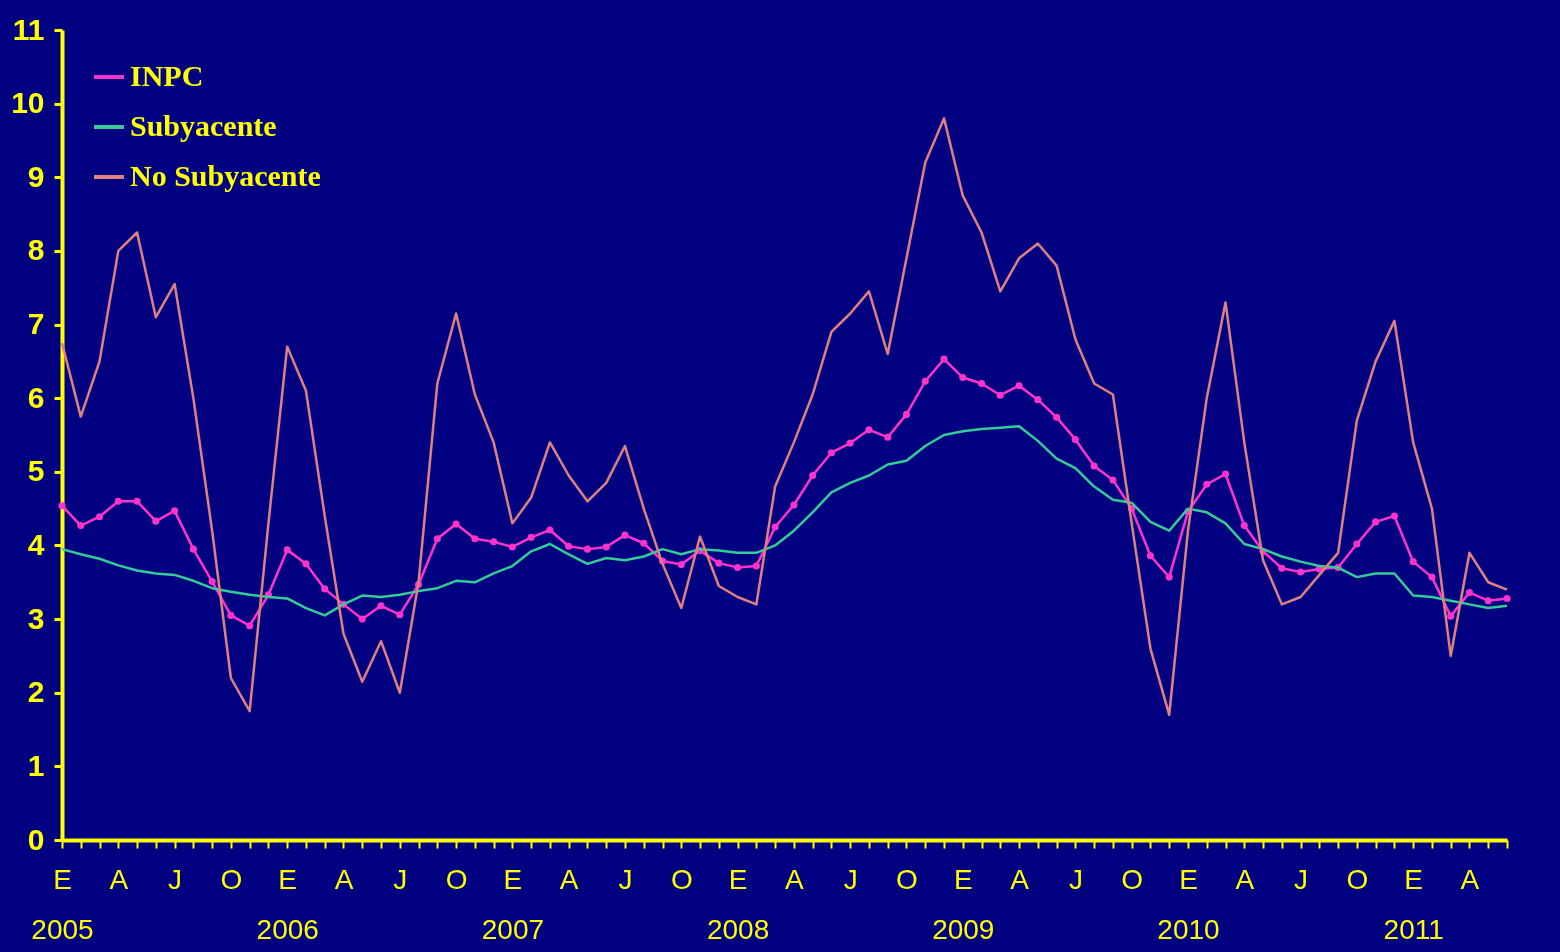 This screenshot has width=1560, height=952. I want to click on legend-label: No Subyacente, so click(225, 175).